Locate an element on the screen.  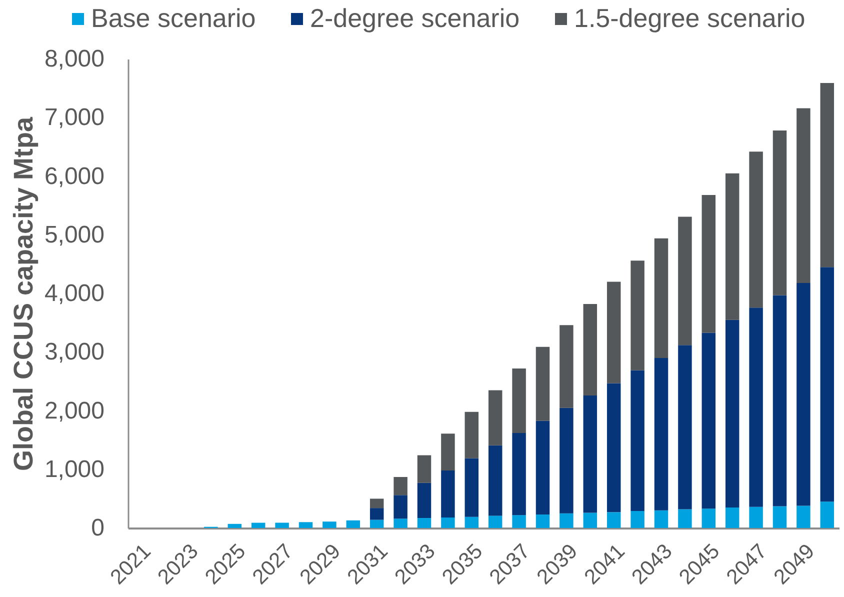
y-axis-title: Global CCUS capacity Mtpa is located at coordinates (23, 294).